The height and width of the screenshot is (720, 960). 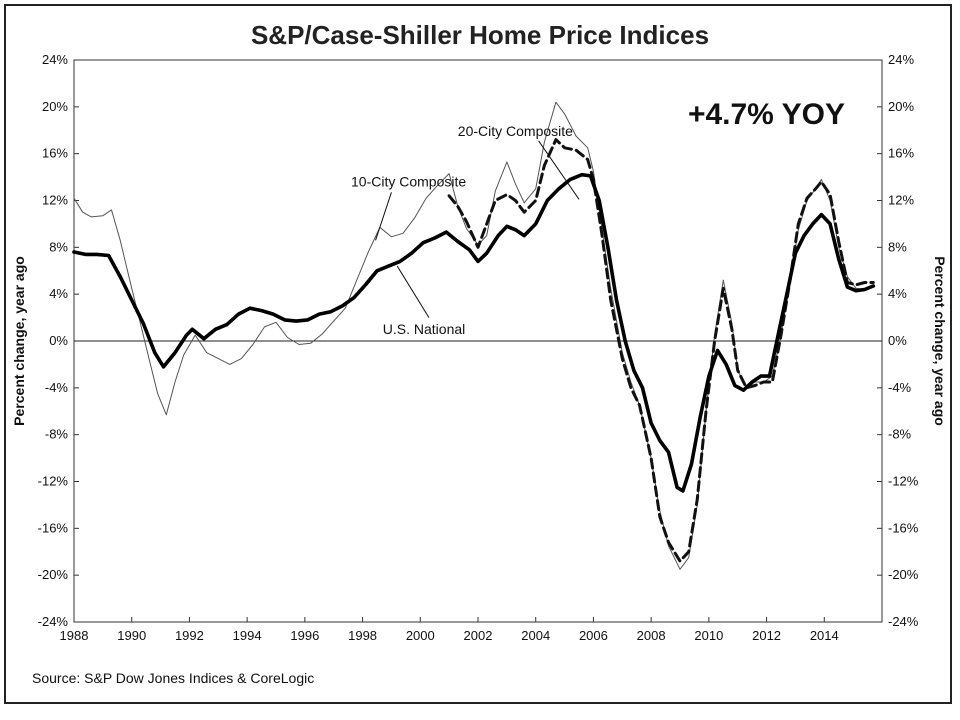 What do you see at coordinates (55, 106) in the screenshot?
I see `y-tick-label-left: 20%` at bounding box center [55, 106].